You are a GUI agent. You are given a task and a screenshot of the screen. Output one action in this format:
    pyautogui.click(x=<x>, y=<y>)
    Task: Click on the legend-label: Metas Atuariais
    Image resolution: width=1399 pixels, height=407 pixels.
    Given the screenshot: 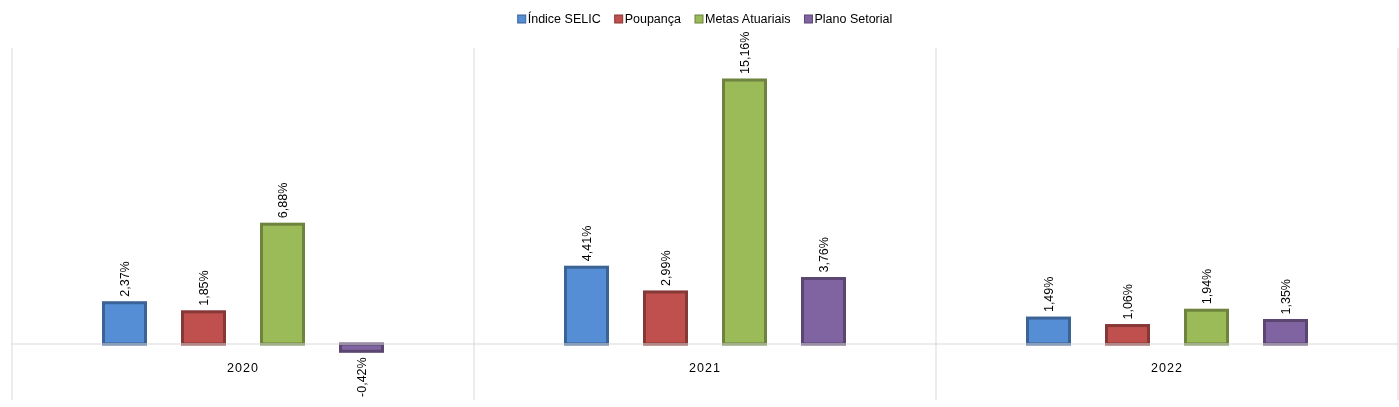 What is the action you would take?
    pyautogui.click(x=747, y=19)
    